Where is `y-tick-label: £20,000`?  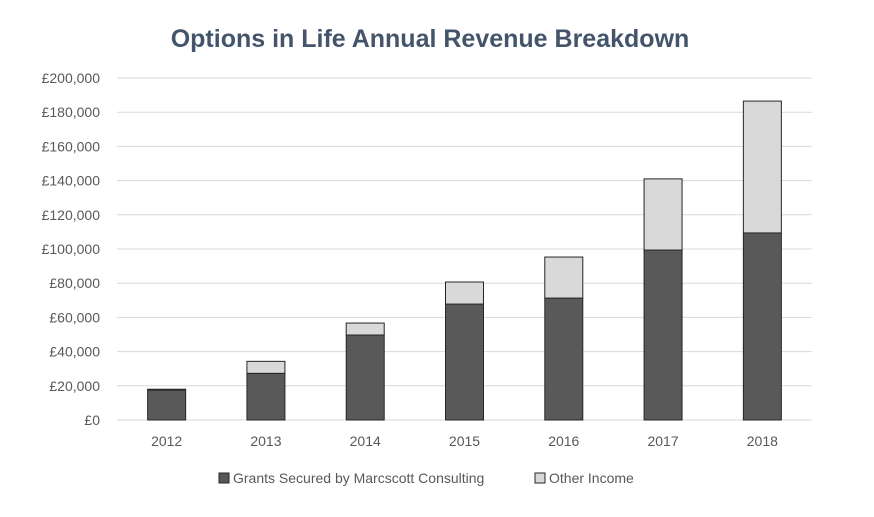
y-tick-label: £20,000 is located at coordinates (74, 386).